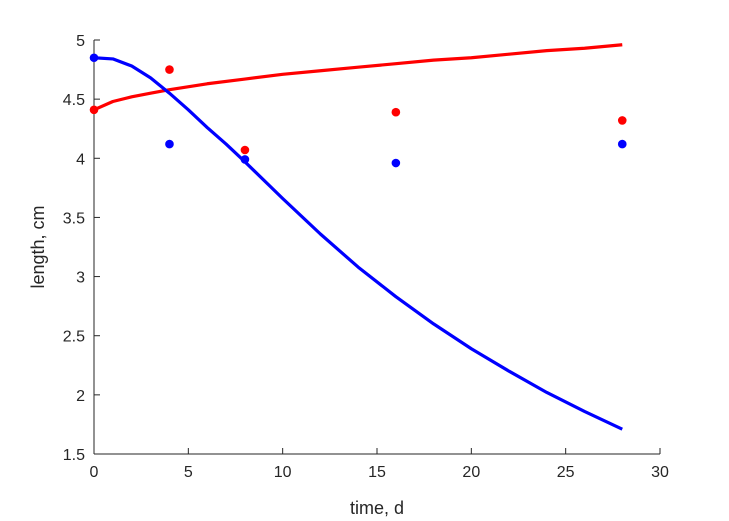  What do you see at coordinates (566, 472) in the screenshot?
I see `x-tick-label: 25` at bounding box center [566, 472].